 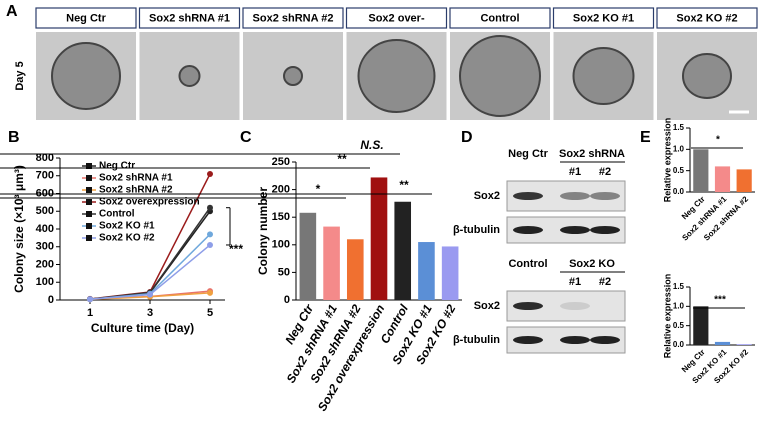 I want to click on y-tick-label: 300, so click(x=45, y=247).